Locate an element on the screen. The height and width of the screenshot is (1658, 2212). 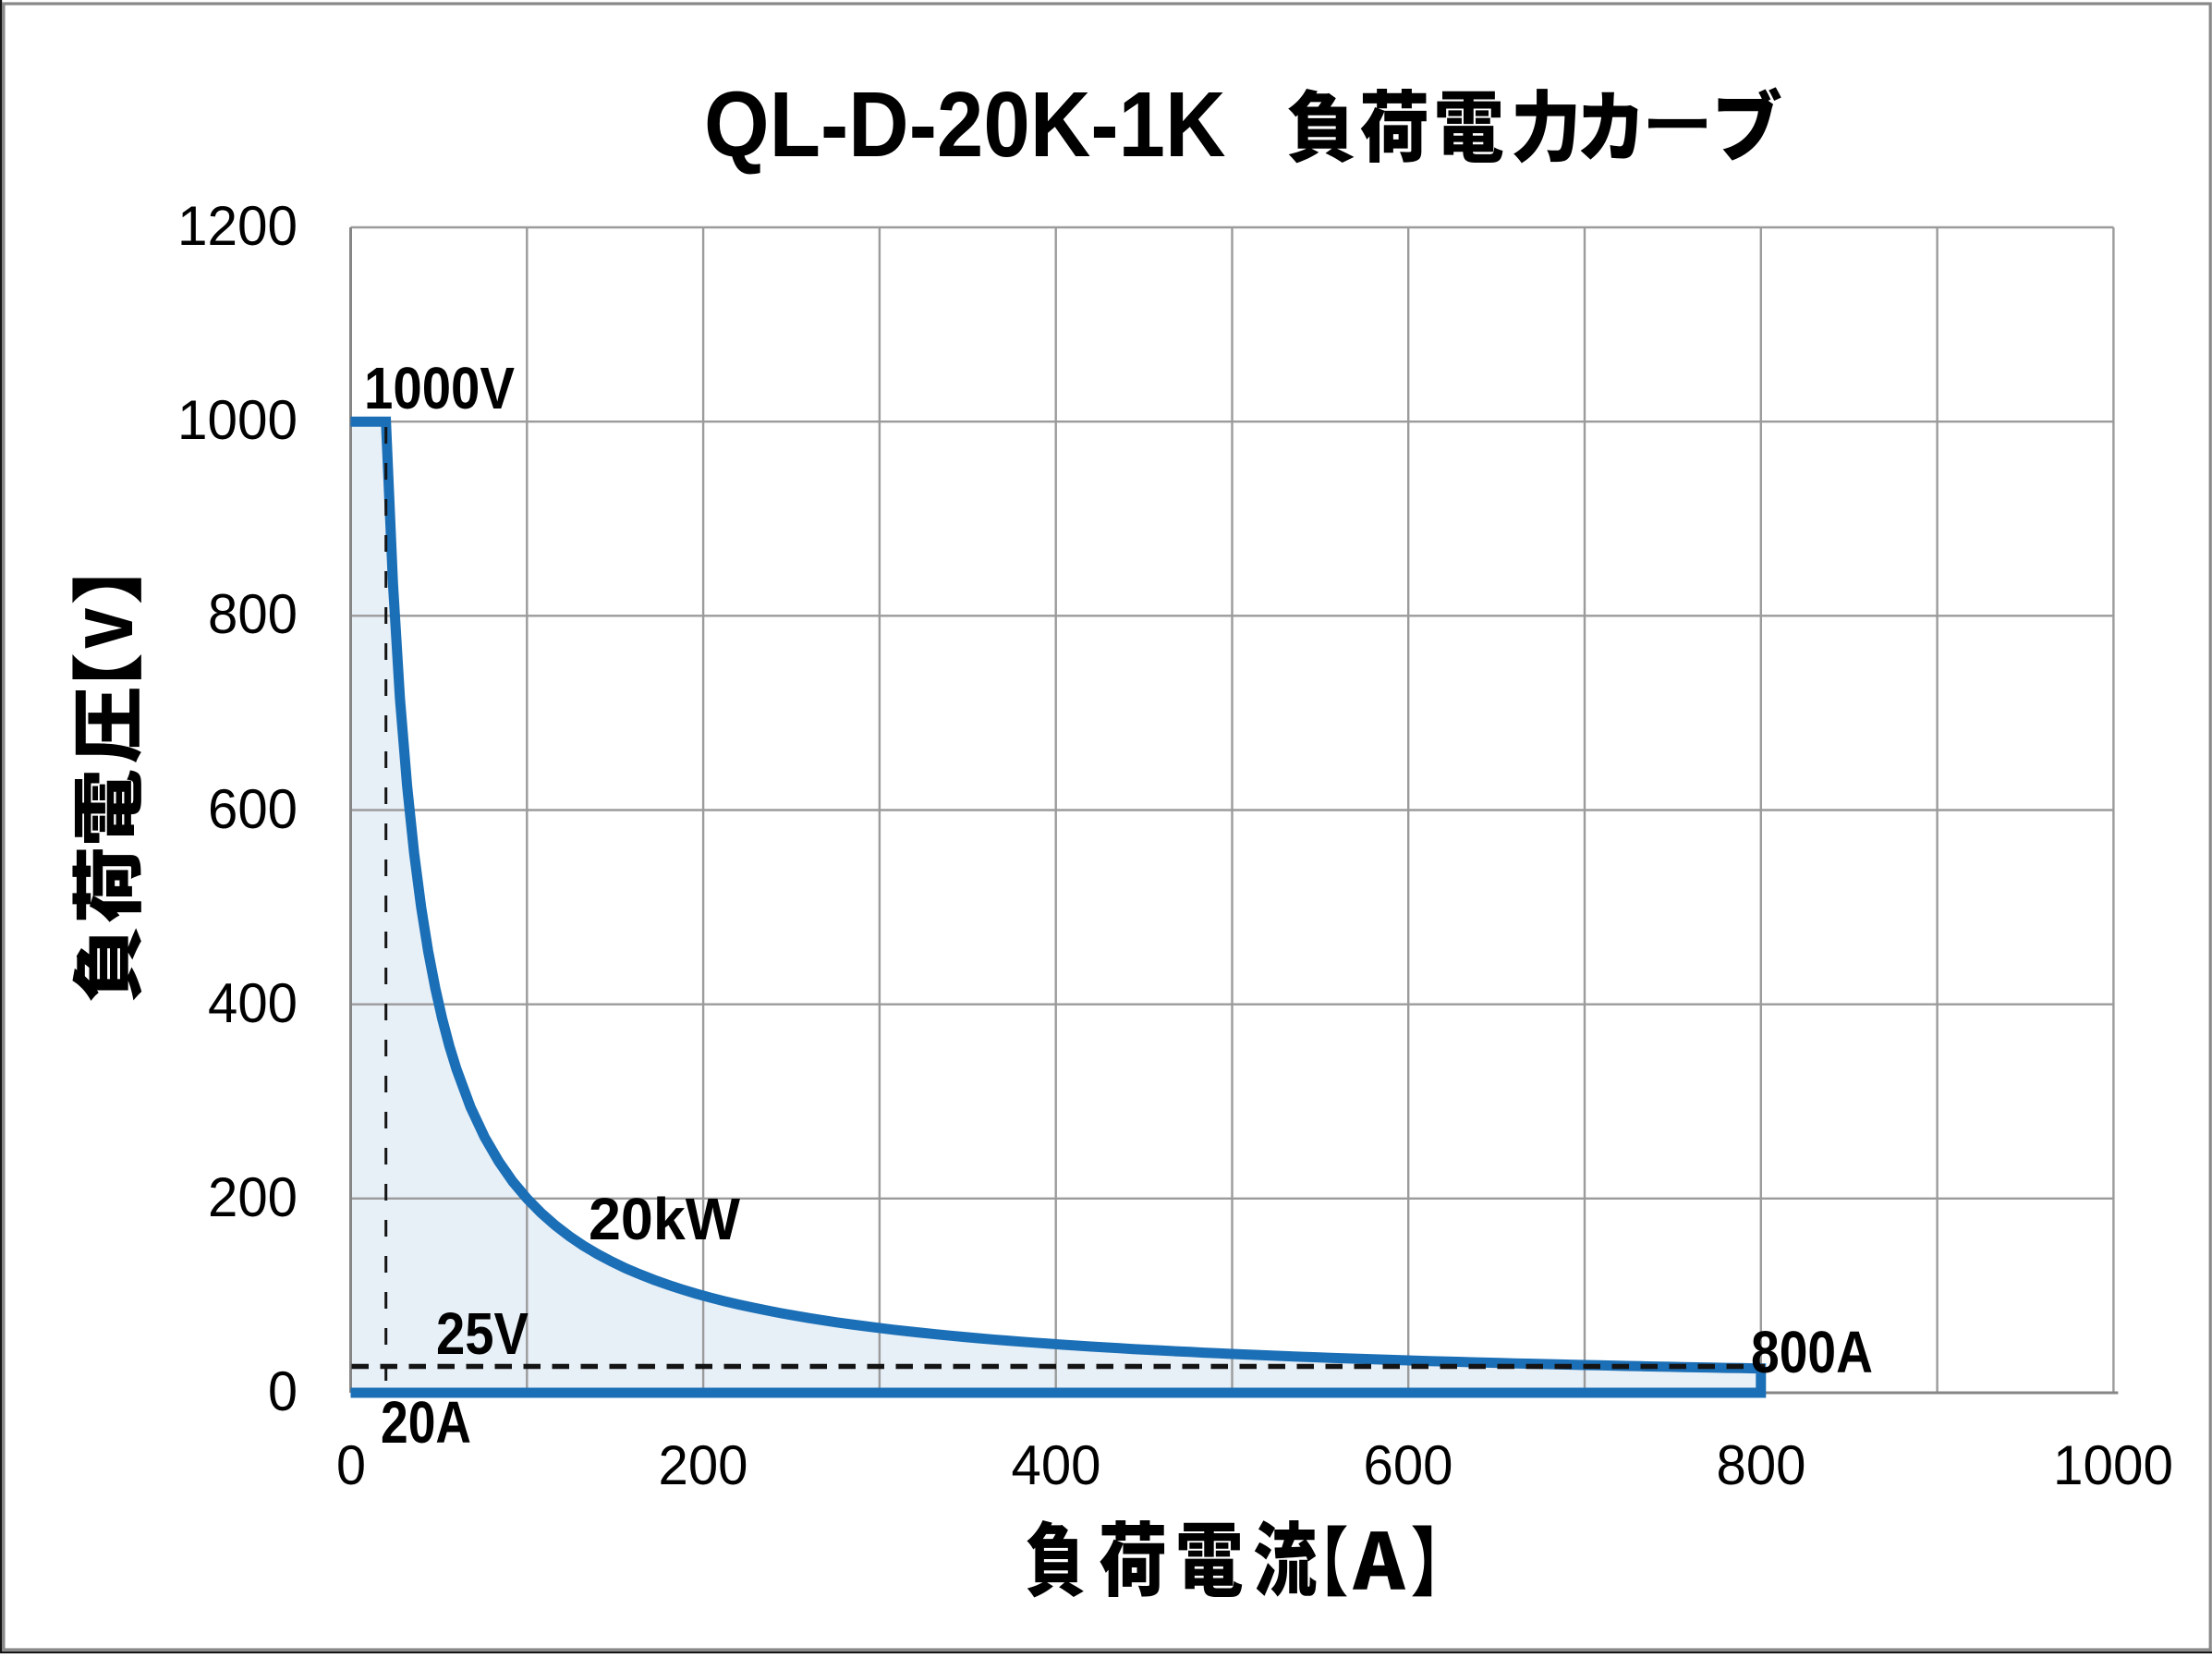
svg-text: 1200 is located at coordinates (237, 226).